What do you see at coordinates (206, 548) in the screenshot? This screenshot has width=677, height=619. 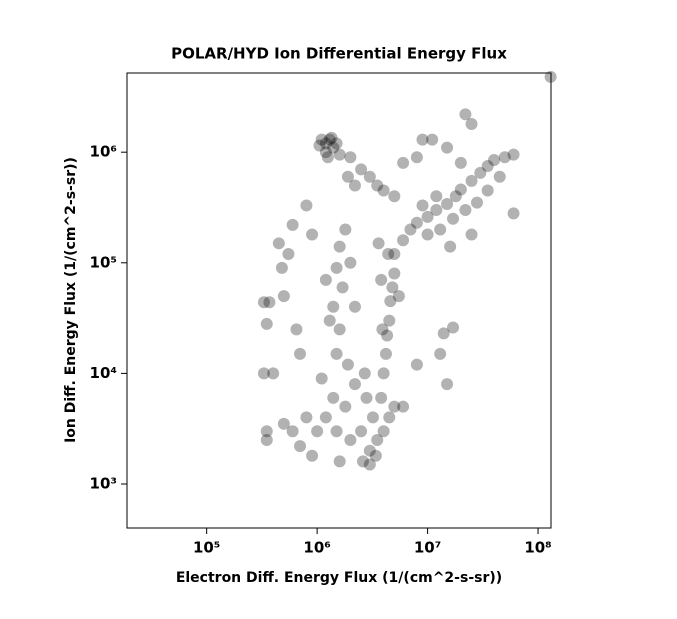 I see `x-tick-label: 10⁵` at bounding box center [206, 548].